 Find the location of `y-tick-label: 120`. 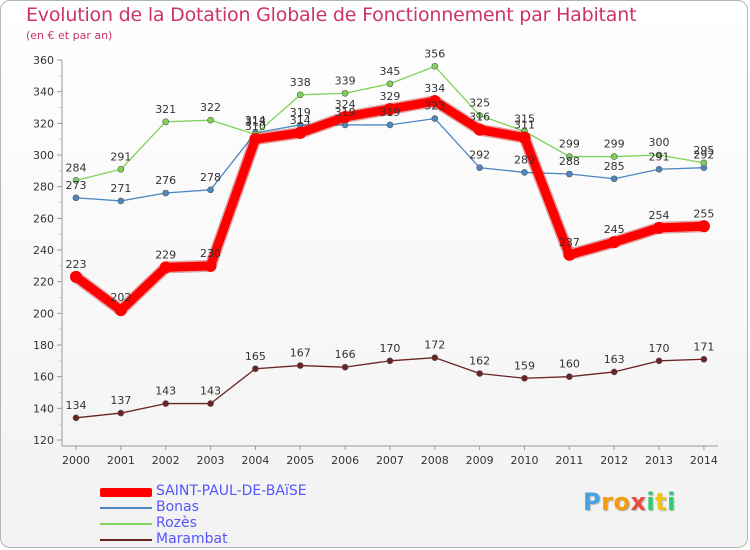

y-tick-label: 120 is located at coordinates (43, 440).